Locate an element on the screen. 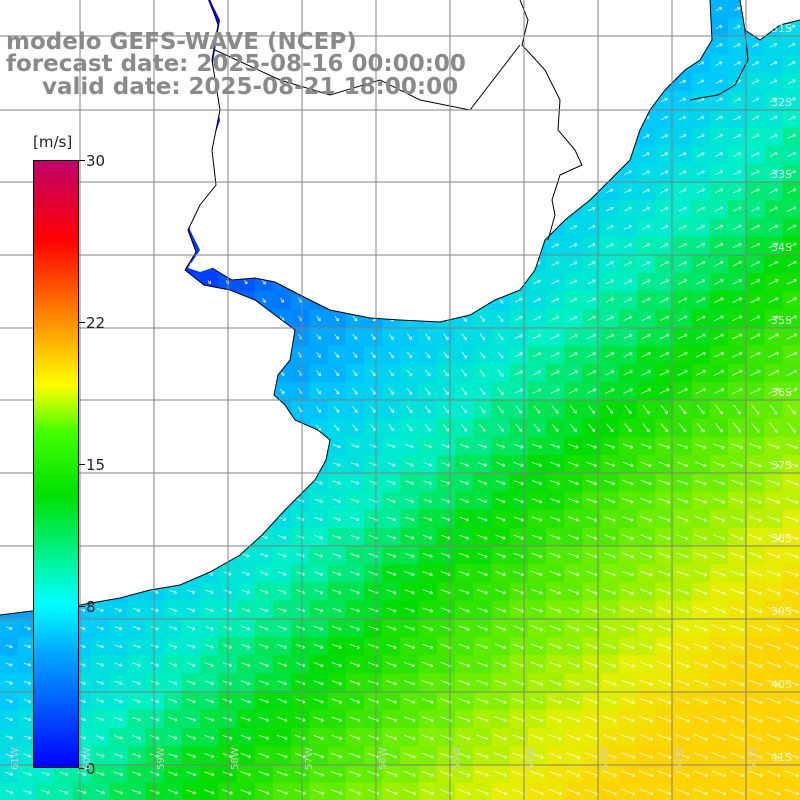 The width and height of the screenshot is (800, 800). colorbar-units: [m/s] is located at coordinates (53, 142).